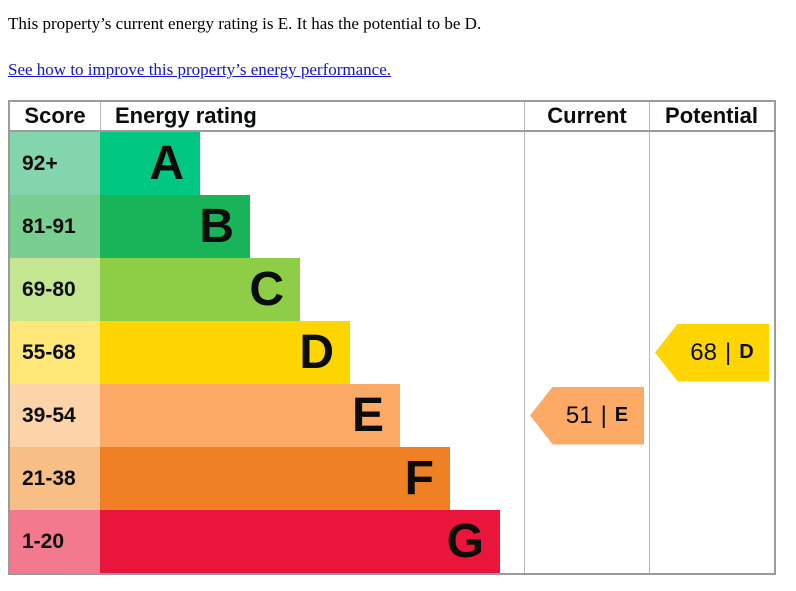  I want to click on header-score: Score, so click(55, 115).